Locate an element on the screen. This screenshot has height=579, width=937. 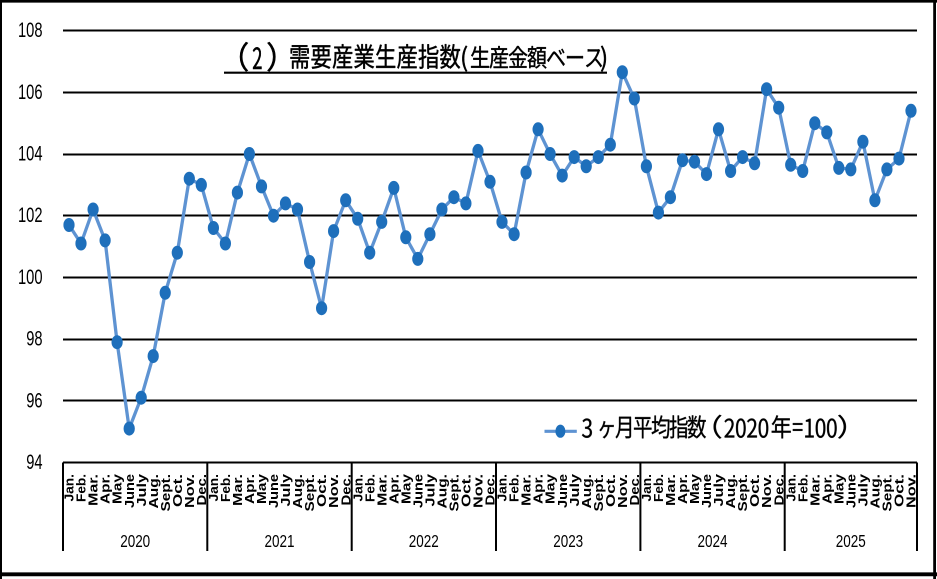
svg-text: 96 is located at coordinates (34, 400).